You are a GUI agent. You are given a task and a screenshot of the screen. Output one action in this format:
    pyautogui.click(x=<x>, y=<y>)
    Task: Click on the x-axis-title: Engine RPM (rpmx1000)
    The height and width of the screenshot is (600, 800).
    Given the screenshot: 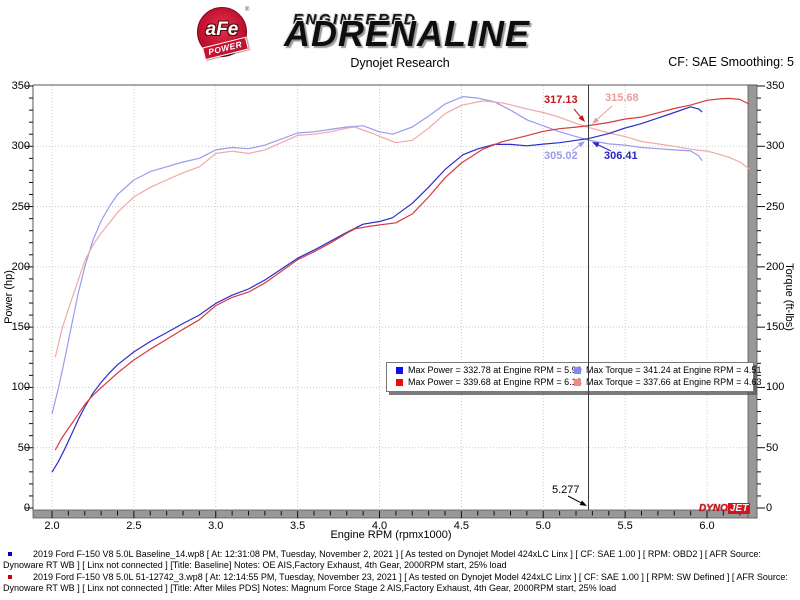 What is the action you would take?
    pyautogui.click(x=391, y=535)
    